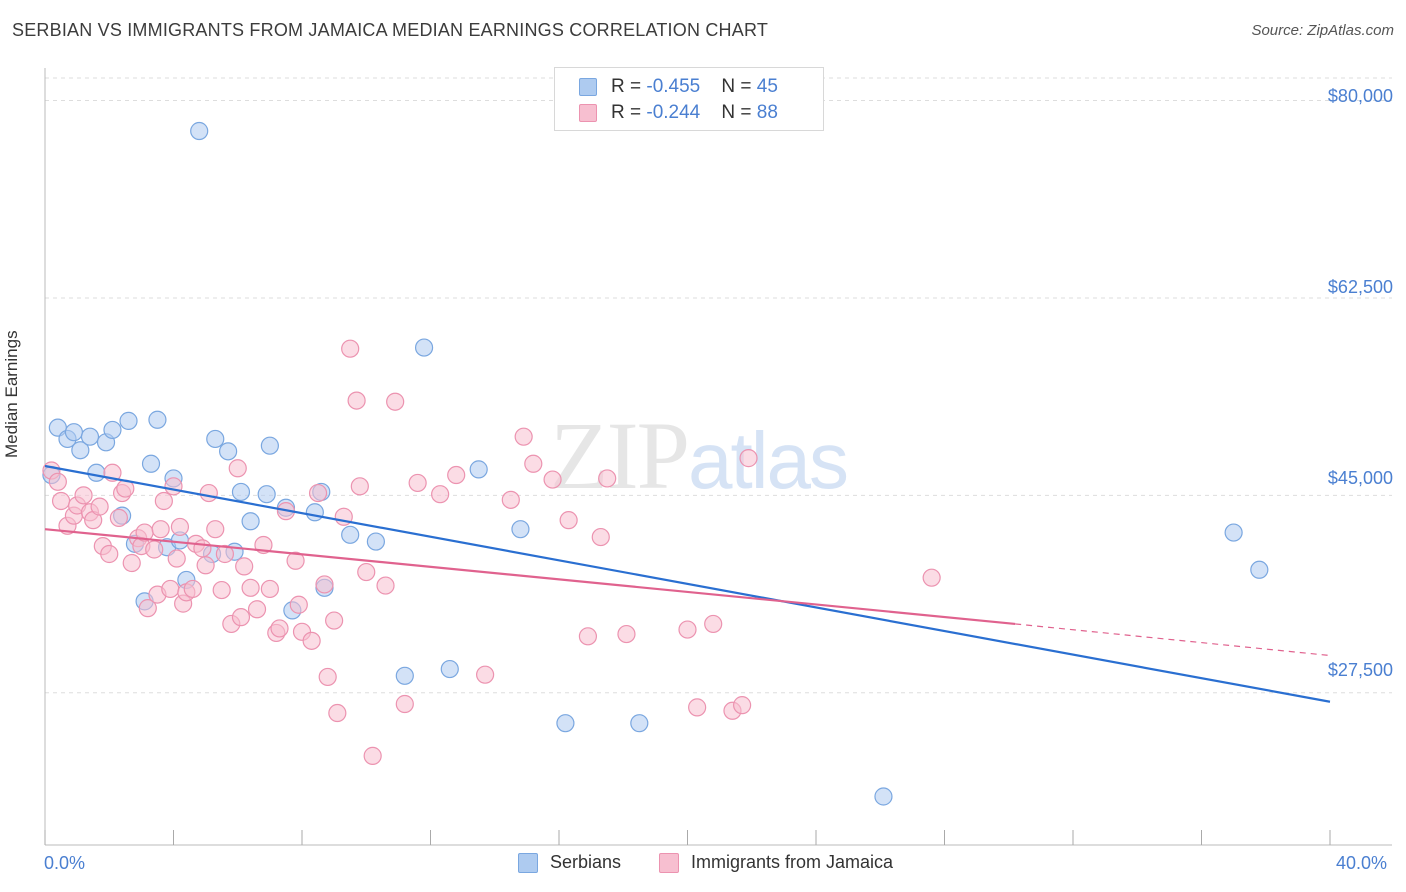  I want to click on watermark-atlas: atlas, so click(768, 460).